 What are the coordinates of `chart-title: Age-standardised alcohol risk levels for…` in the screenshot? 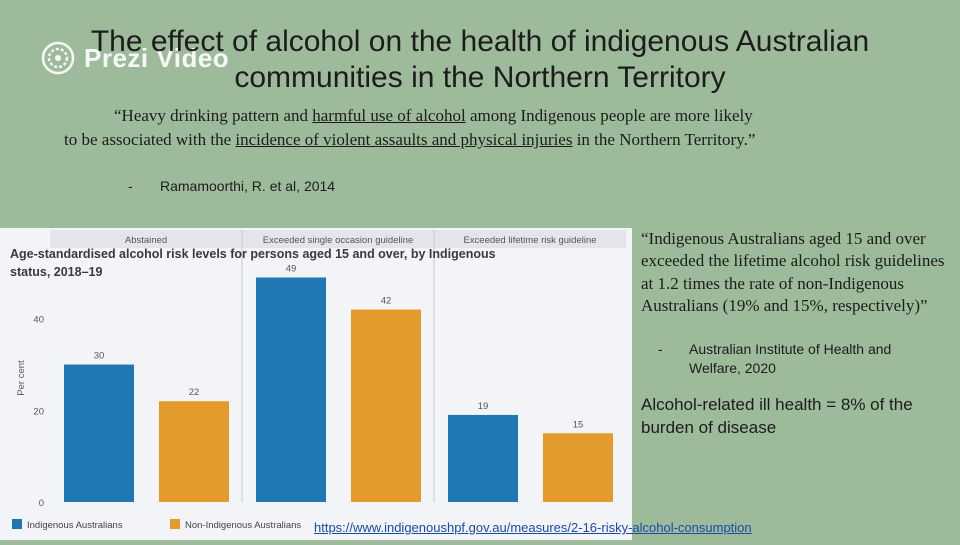 It's located at (253, 254).